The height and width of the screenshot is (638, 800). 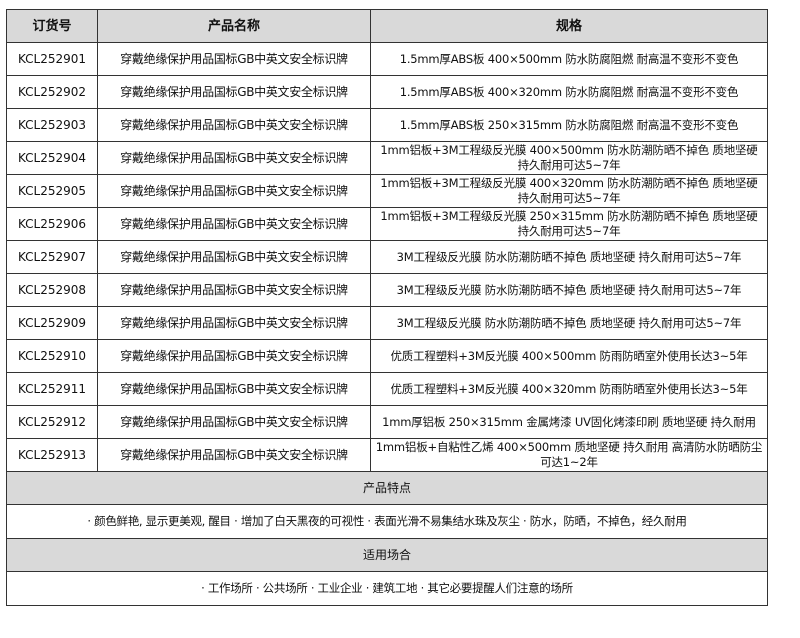 I want to click on header-order-code: 订货号, so click(x=52, y=26).